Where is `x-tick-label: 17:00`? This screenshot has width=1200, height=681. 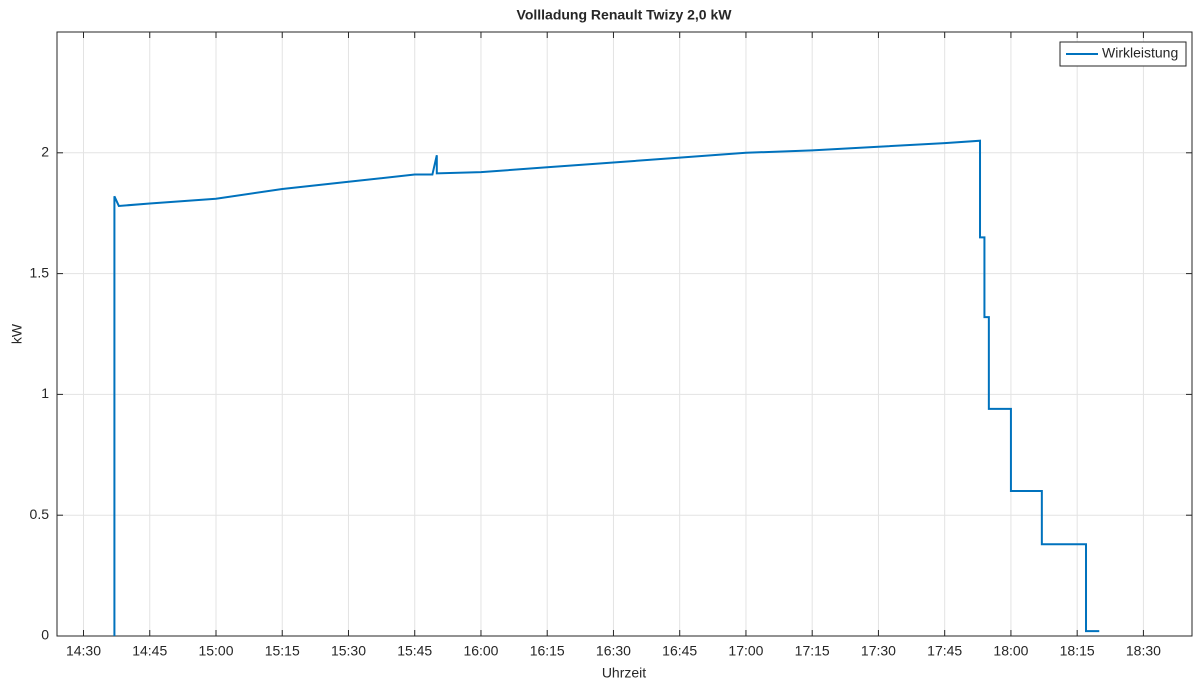
x-tick-label: 17:00 is located at coordinates (745, 651).